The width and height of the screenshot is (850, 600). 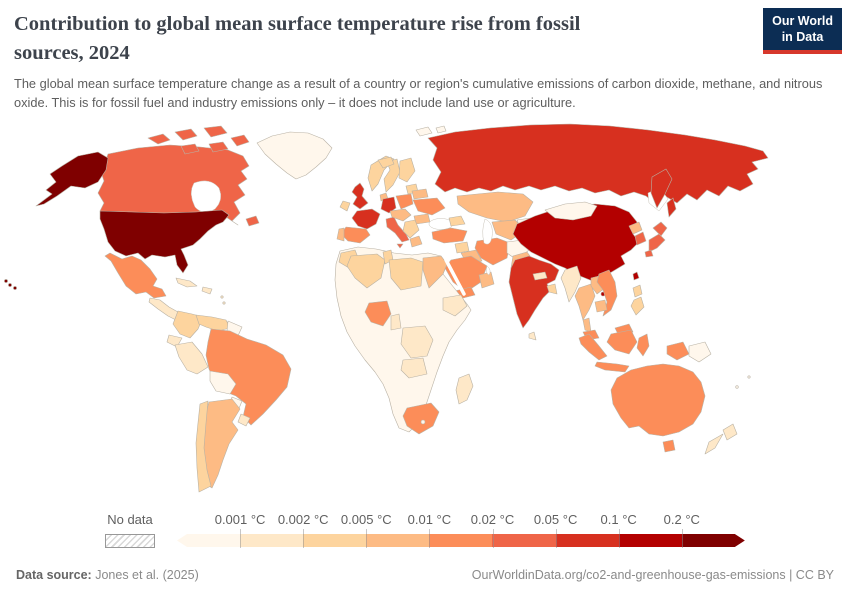 I want to click on country-russia-kamchatka, so click(x=661, y=188).